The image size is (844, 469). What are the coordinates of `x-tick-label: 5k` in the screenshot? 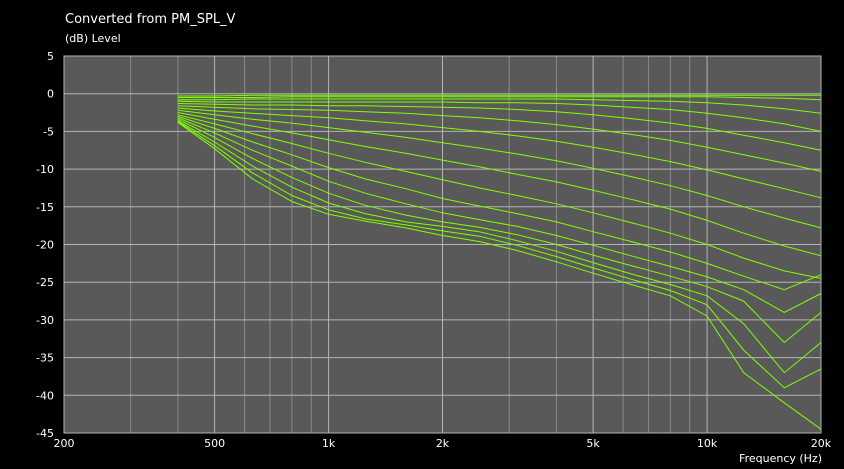 It's located at (593, 443).